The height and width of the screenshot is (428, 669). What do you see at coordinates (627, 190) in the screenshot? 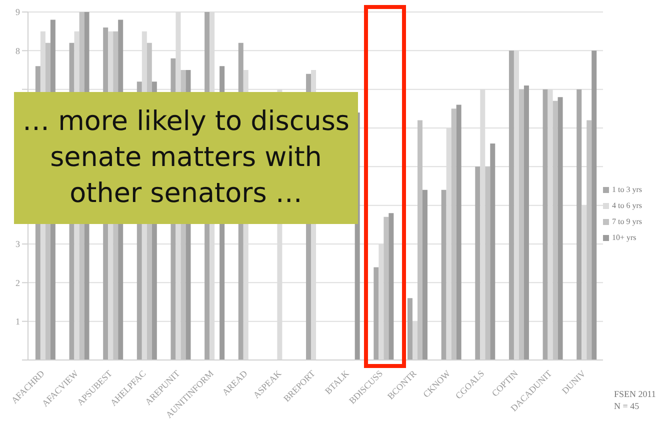
I see `legend-label: 1 to 3 yrs` at bounding box center [627, 190].